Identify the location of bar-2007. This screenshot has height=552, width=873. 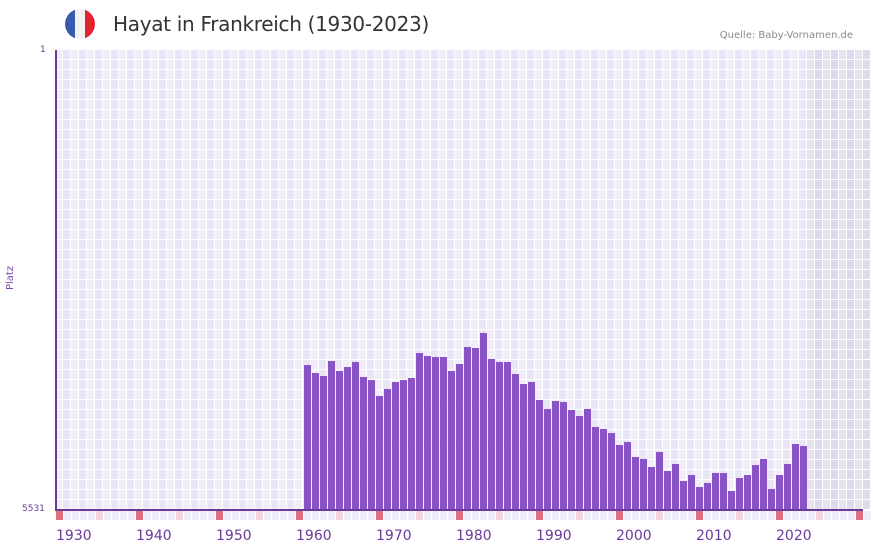
(675, 487).